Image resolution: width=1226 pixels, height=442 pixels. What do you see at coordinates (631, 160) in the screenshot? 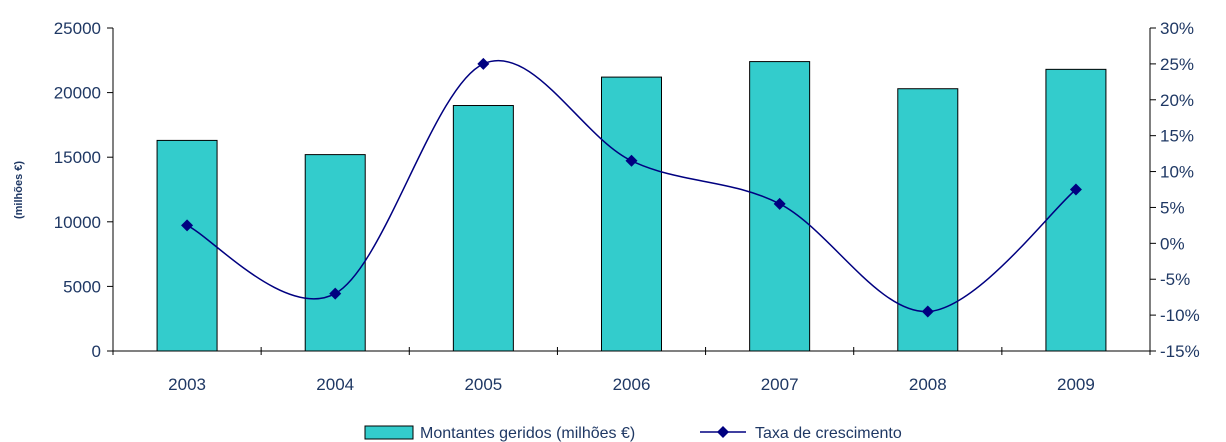
I see `growth-point-2006` at bounding box center [631, 160].